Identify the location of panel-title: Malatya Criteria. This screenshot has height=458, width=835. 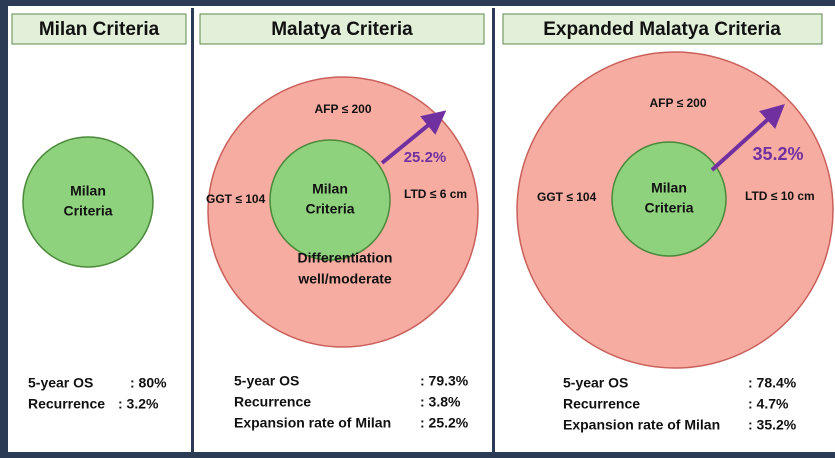
(342, 29).